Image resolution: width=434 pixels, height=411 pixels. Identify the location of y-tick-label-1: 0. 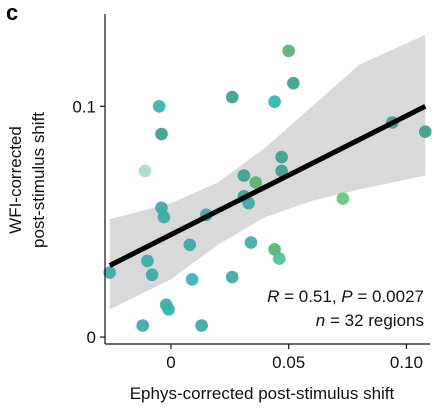
(91, 337).